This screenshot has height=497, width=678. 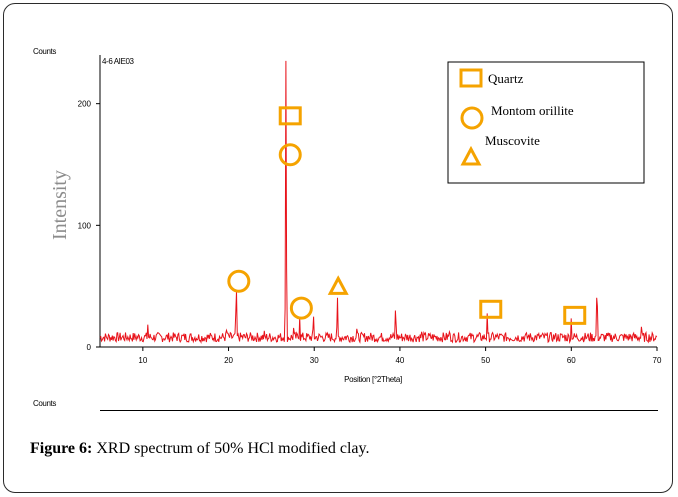 What do you see at coordinates (60, 205) in the screenshot?
I see `y-axis-title: Intensity` at bounding box center [60, 205].